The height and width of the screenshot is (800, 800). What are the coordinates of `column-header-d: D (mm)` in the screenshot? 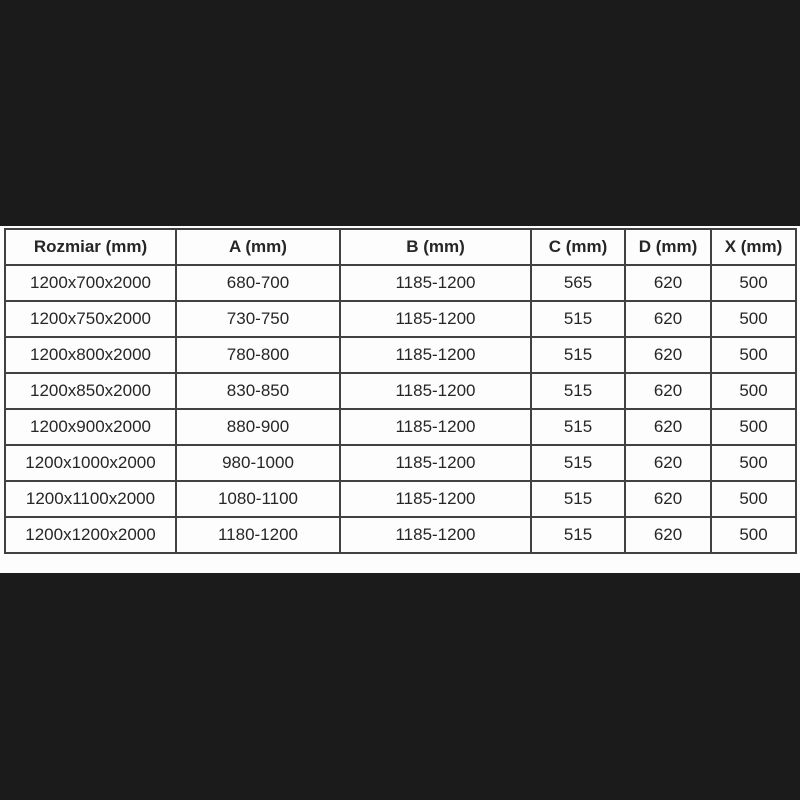 It's located at (668, 247).